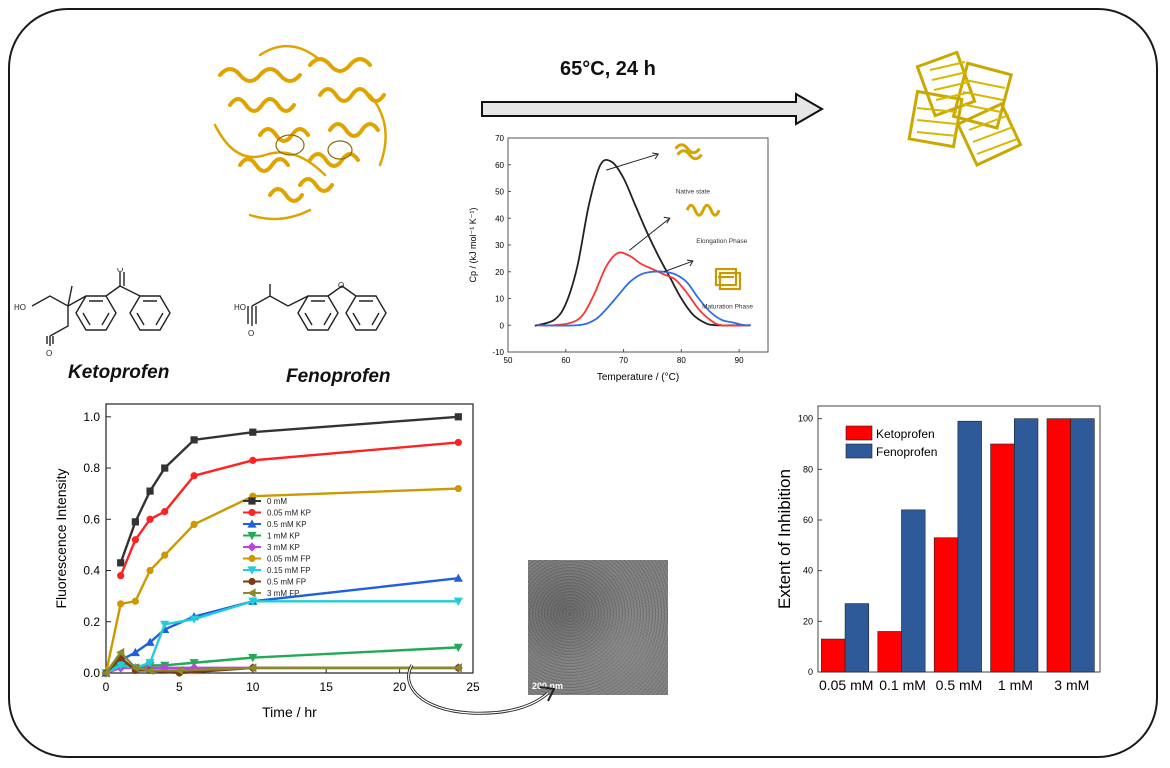  Describe the element at coordinates (327, 687) in the screenshot. I see `x-tick-label: 15` at that location.